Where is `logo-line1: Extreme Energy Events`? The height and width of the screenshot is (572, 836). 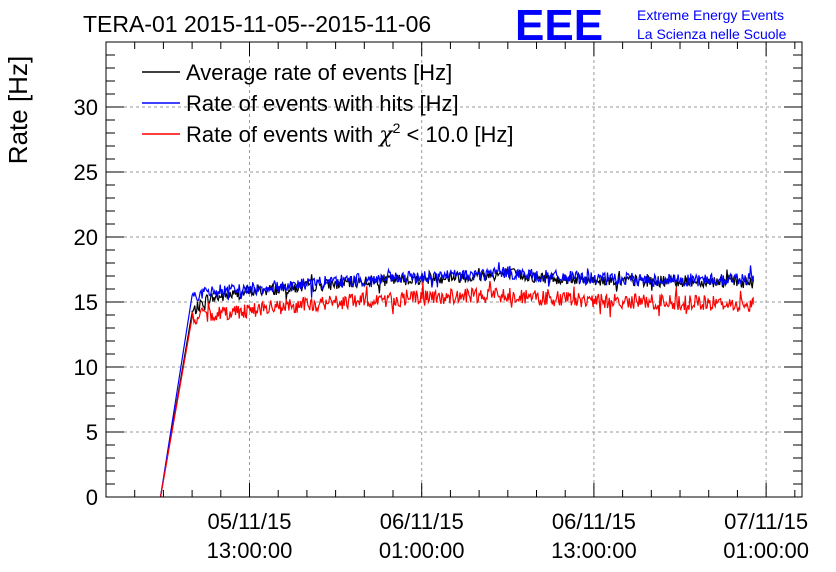 logo-line1: Extreme Energy Events is located at coordinates (710, 15).